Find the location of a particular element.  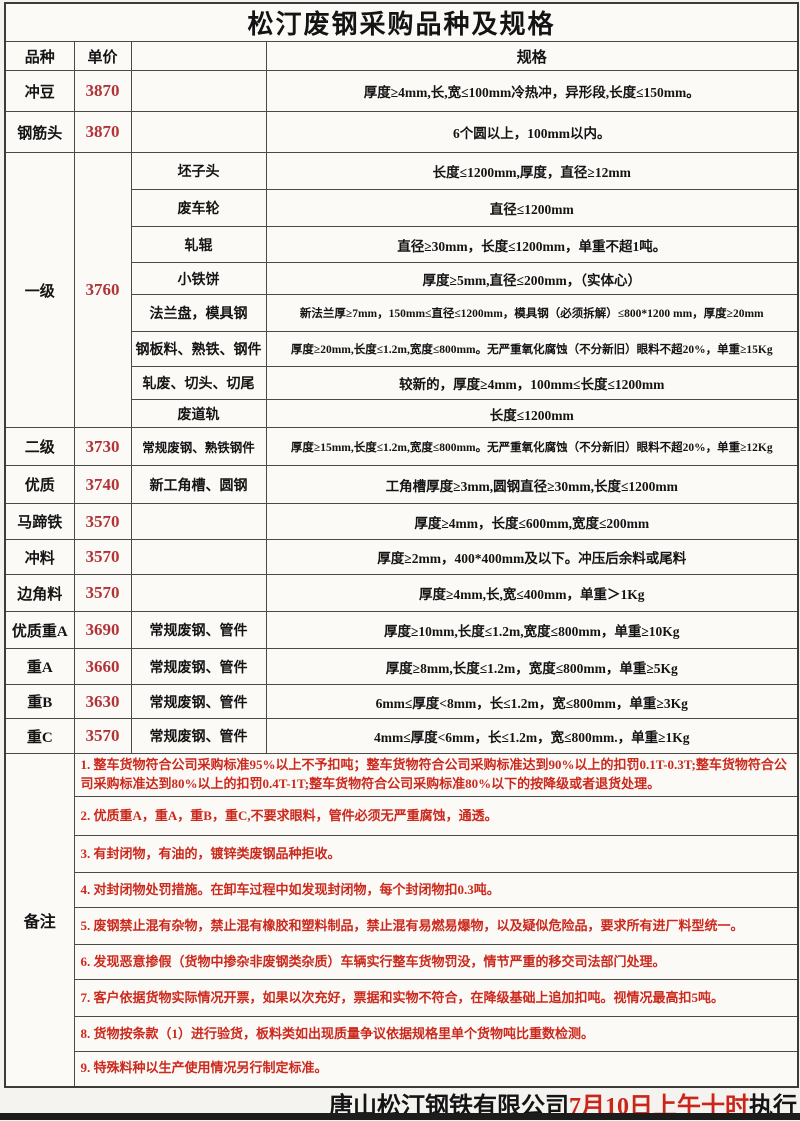

subtype-cell: 钢板料、熟铁、钢件 is located at coordinates (198, 349).